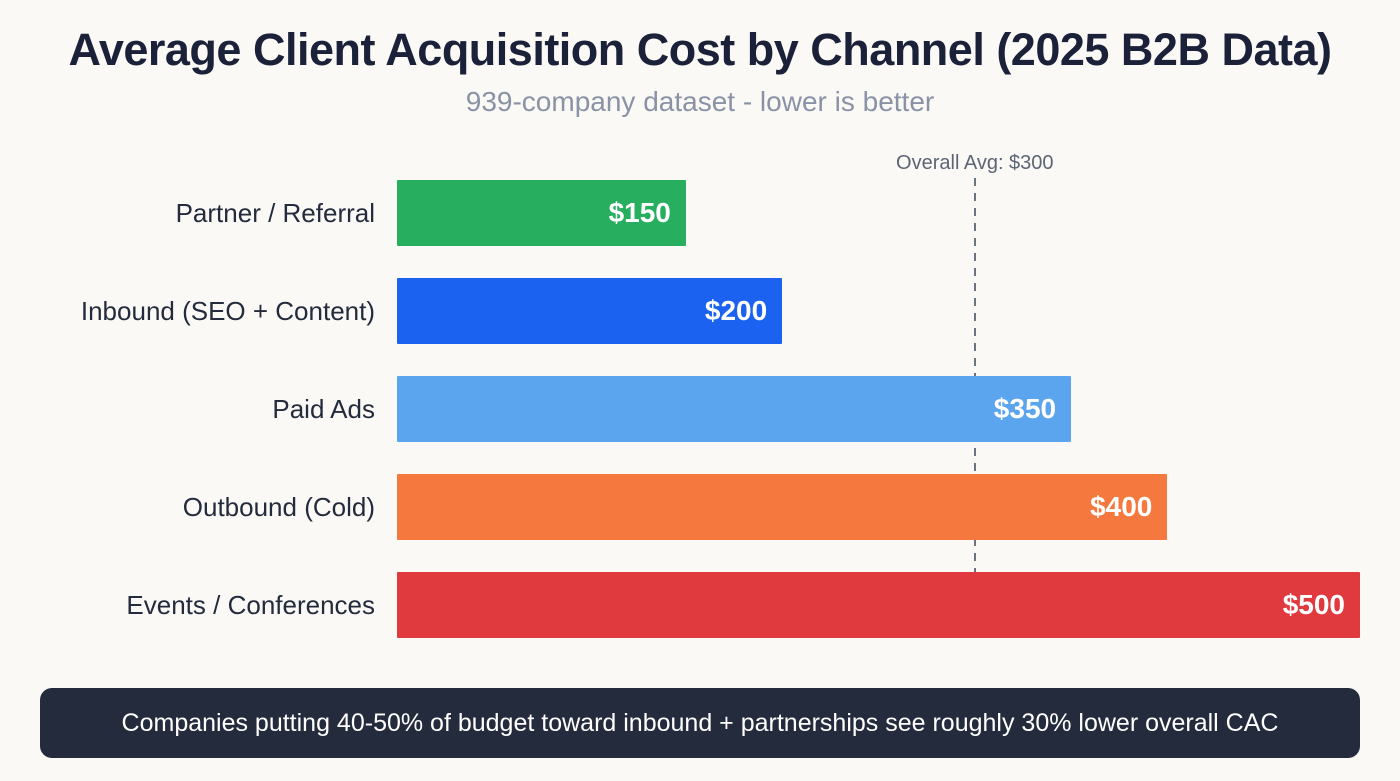 This screenshot has width=1400, height=781. What do you see at coordinates (700, 229) in the screenshot?
I see `bar-row: Partner / Referral $150` at bounding box center [700, 229].